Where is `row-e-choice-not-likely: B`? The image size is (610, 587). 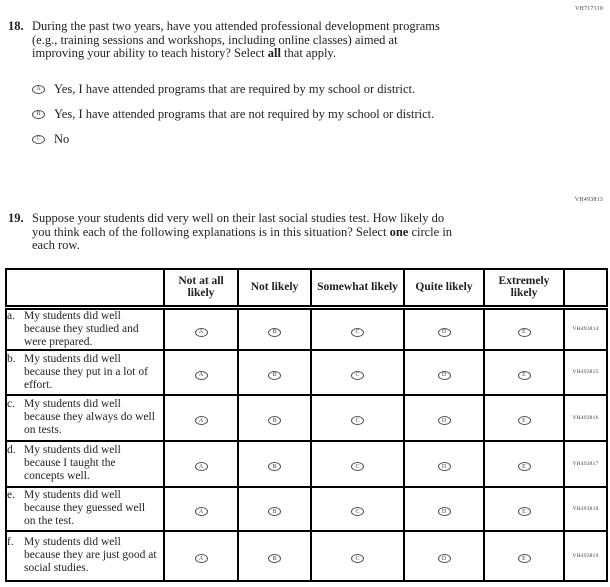 row-e-choice-not-likely: B is located at coordinates (274, 508).